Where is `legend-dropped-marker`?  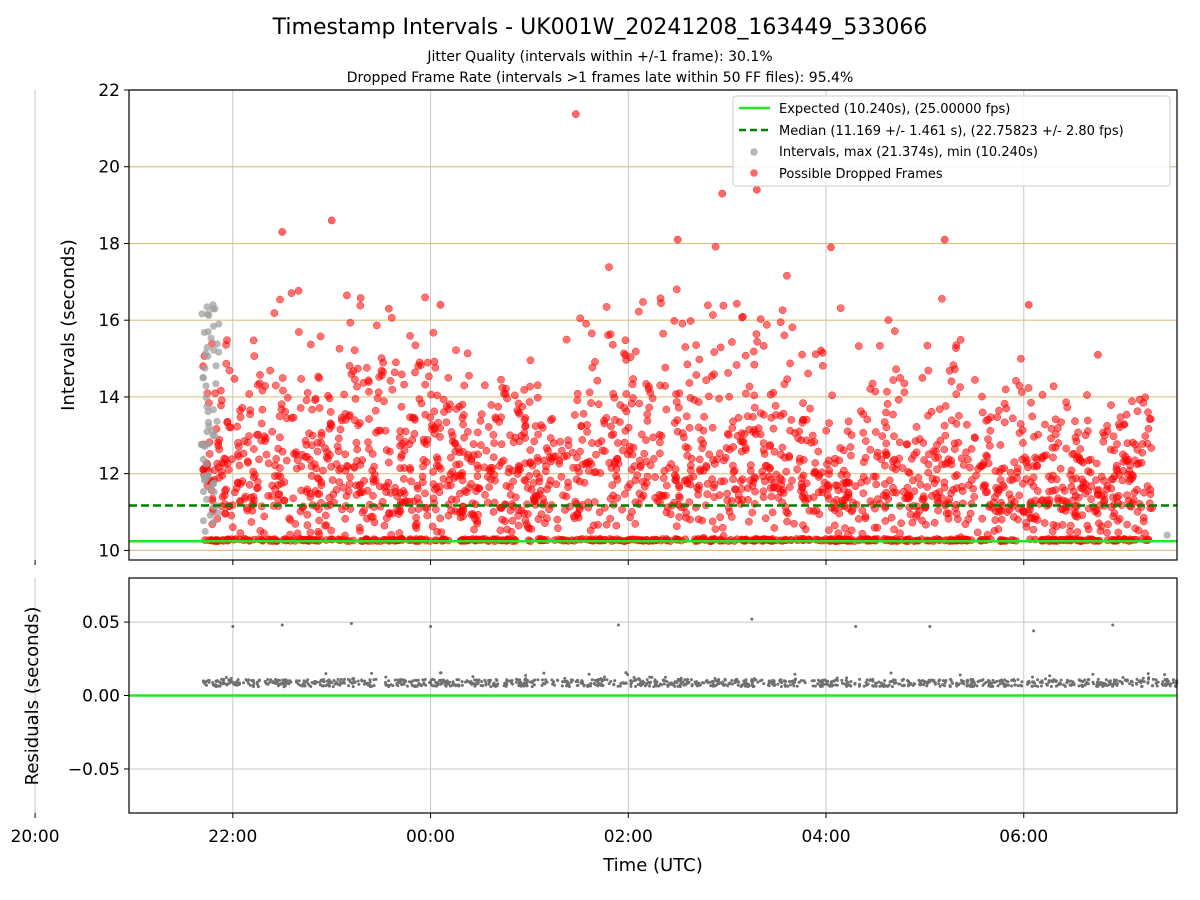 legend-dropped-marker is located at coordinates (754, 173).